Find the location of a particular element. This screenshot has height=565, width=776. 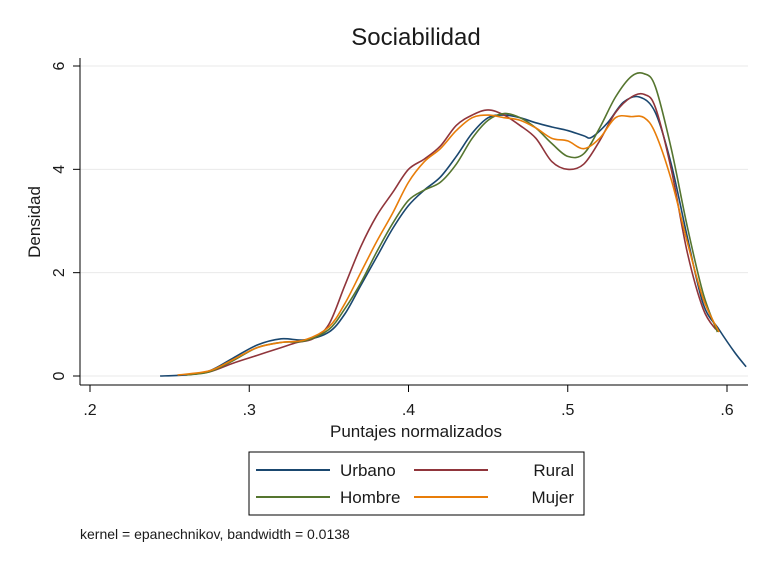

legend: Urbano Rural Hombre Mujer is located at coordinates (416, 483).